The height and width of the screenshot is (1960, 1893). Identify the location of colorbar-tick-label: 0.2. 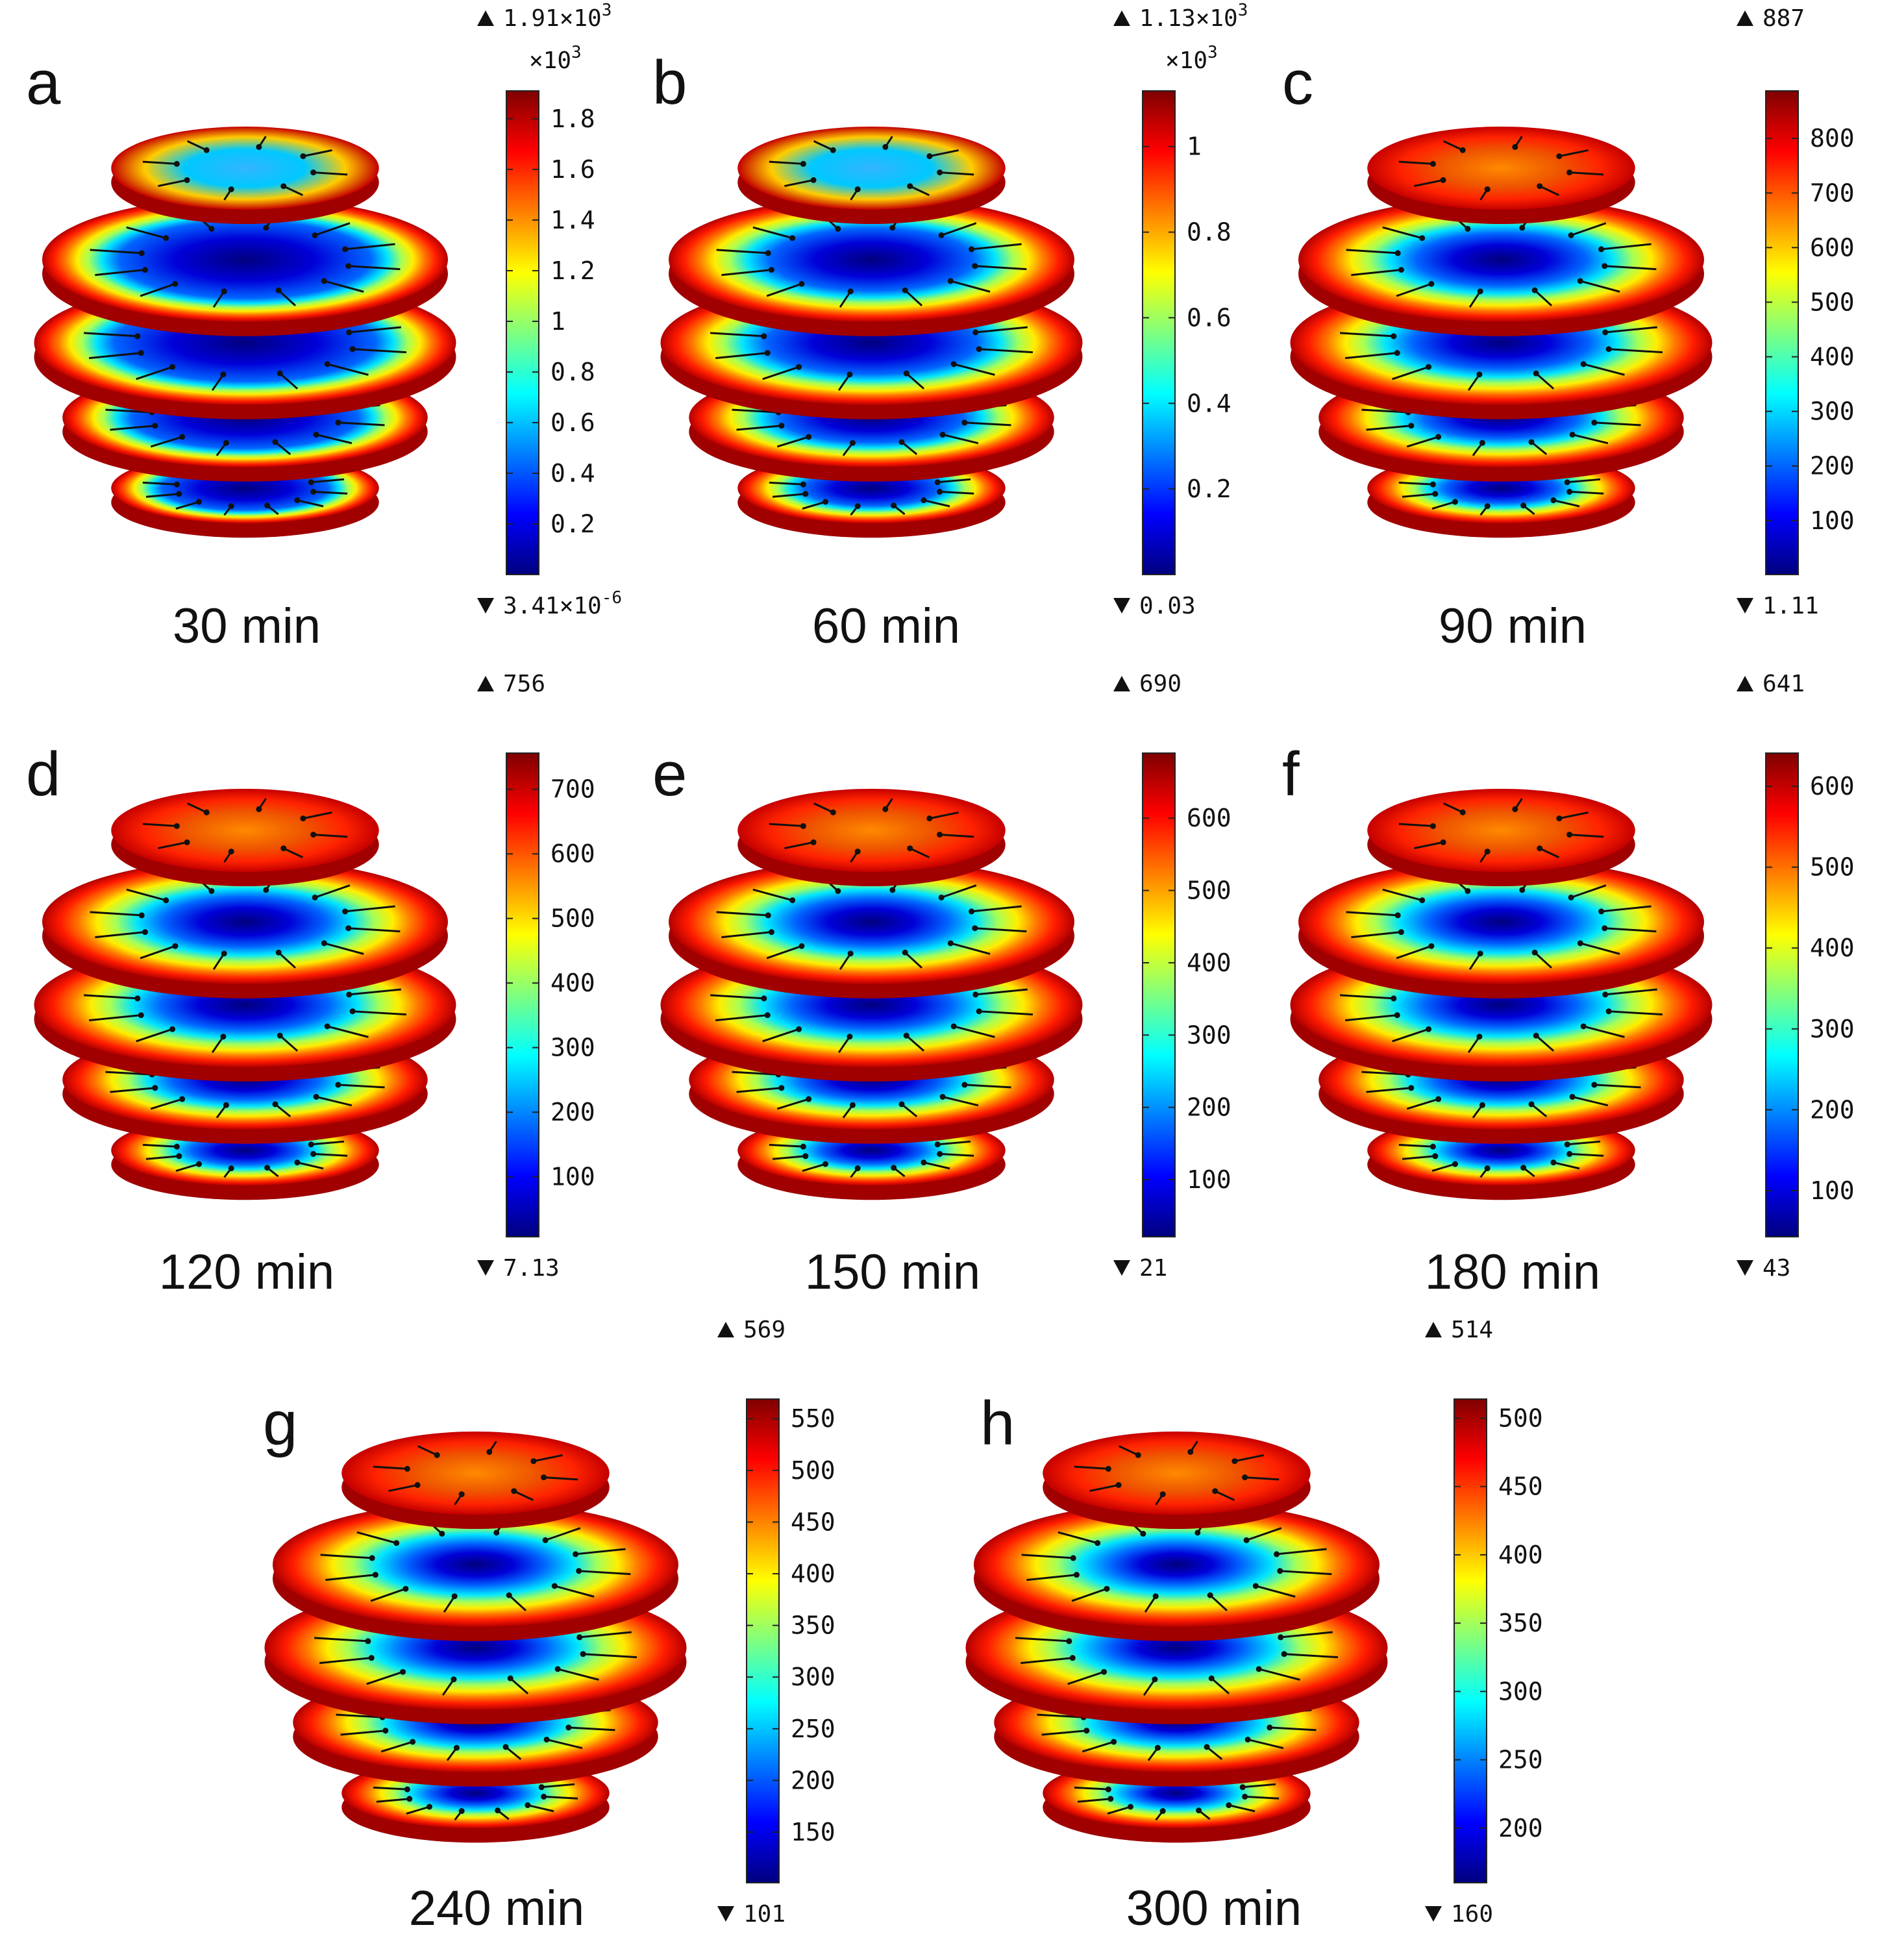
(573, 524).